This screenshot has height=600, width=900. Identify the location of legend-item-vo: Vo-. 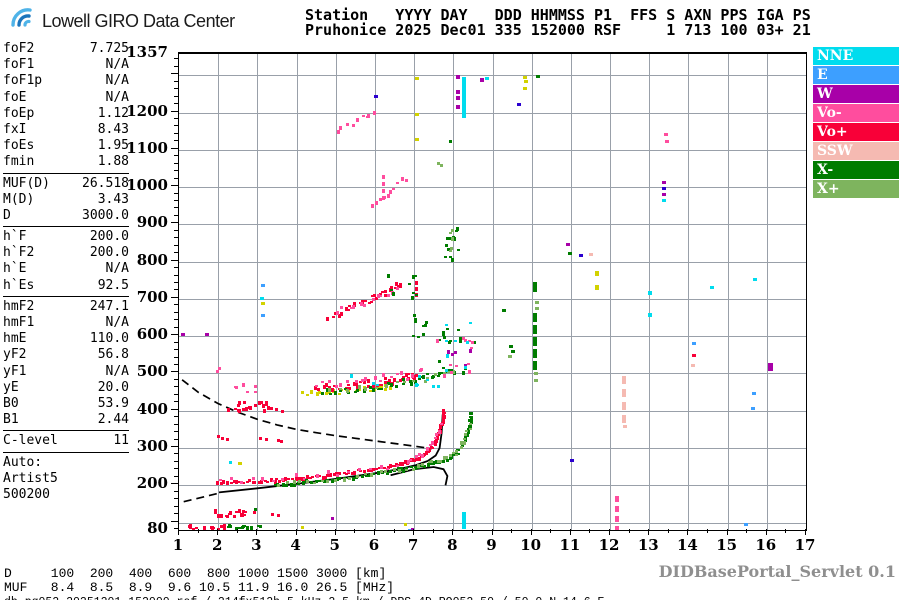
(856, 113).